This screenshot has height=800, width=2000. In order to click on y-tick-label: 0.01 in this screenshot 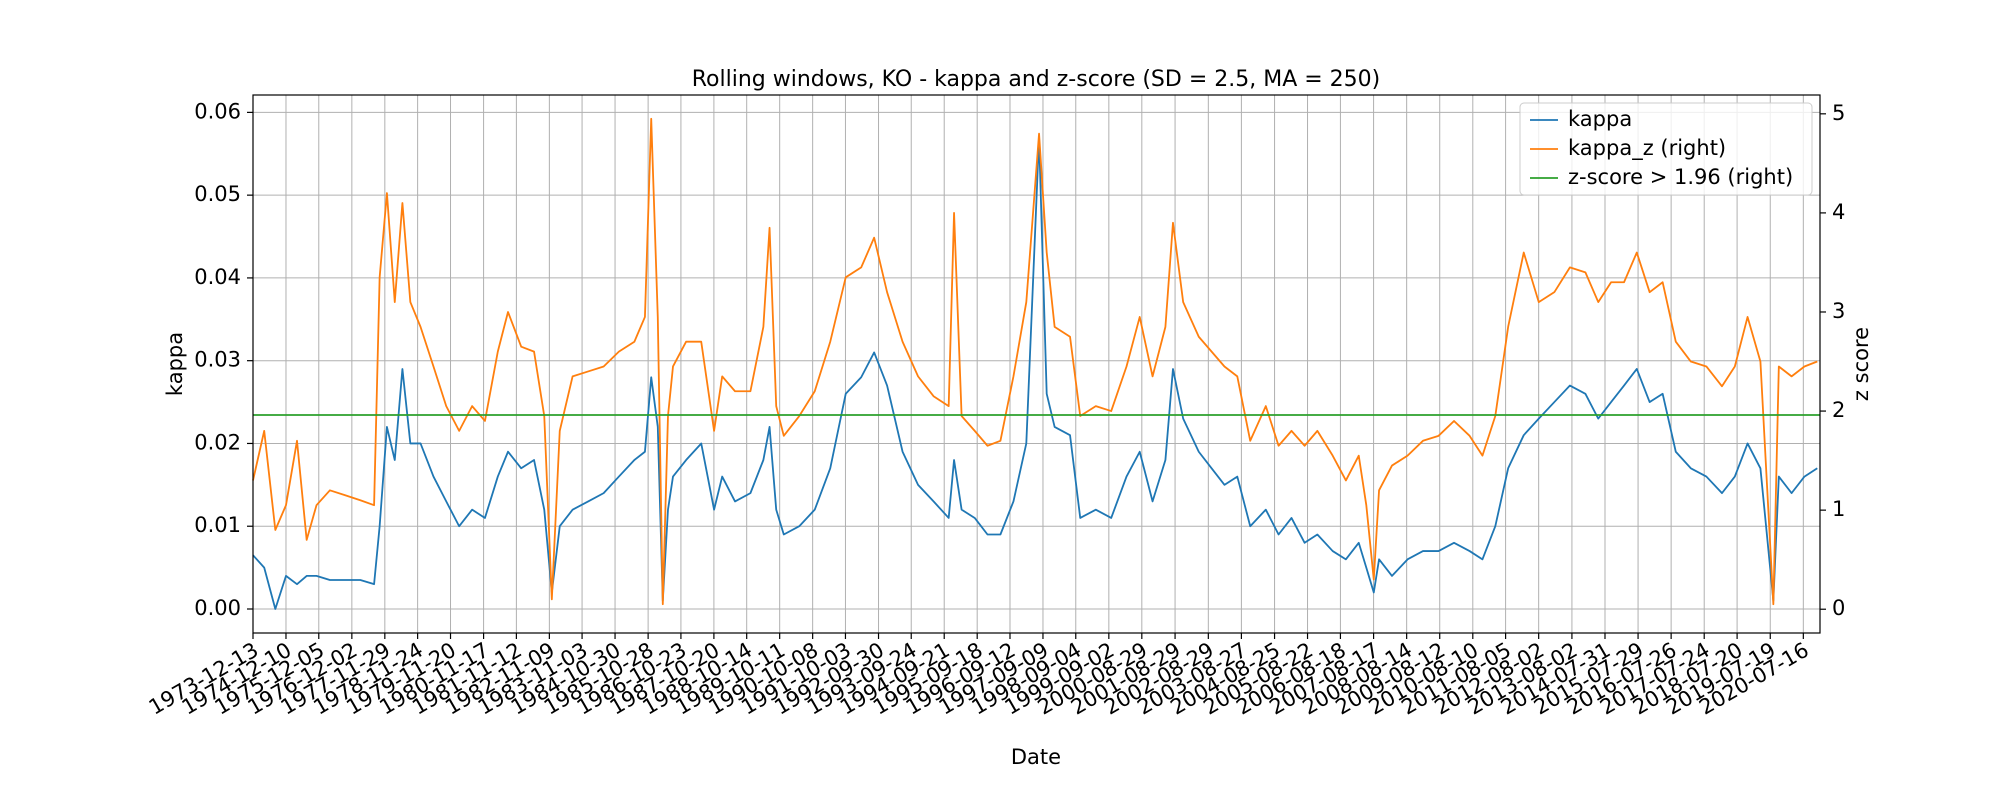, I will do `click(217, 525)`.